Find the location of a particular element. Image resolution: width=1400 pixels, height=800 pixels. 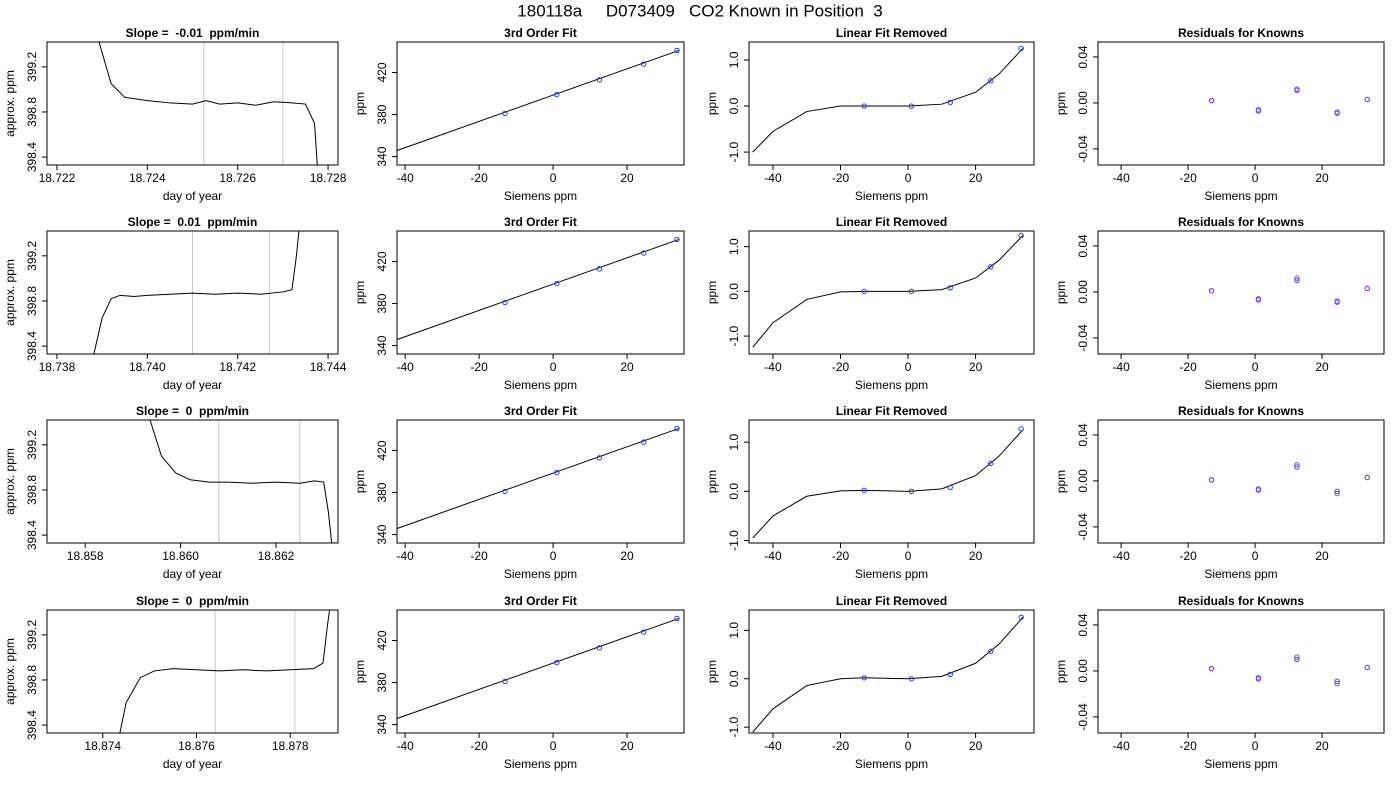

y-tick-label: 0.04 is located at coordinates (1083, 57).